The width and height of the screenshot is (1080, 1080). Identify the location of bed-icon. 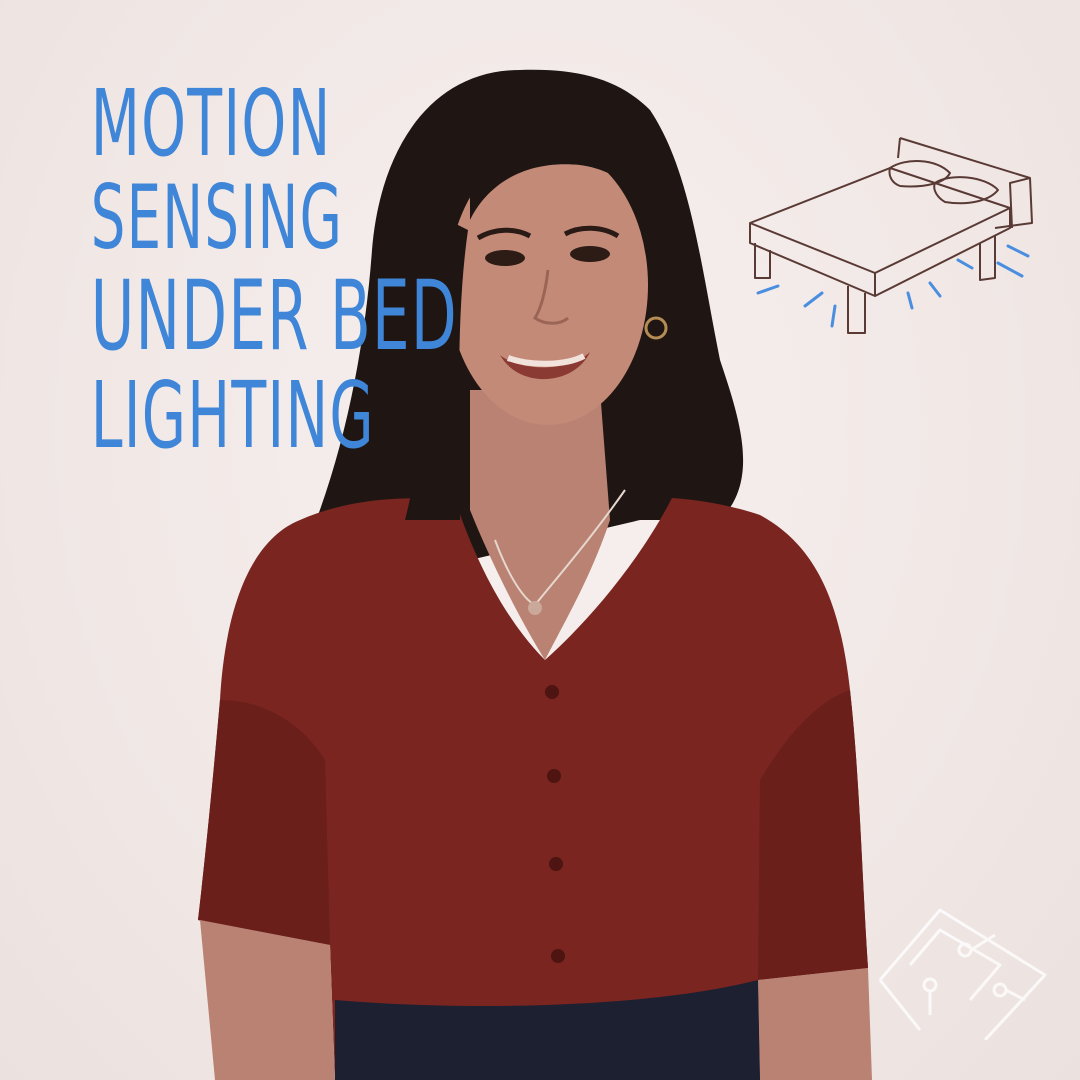
(891, 235).